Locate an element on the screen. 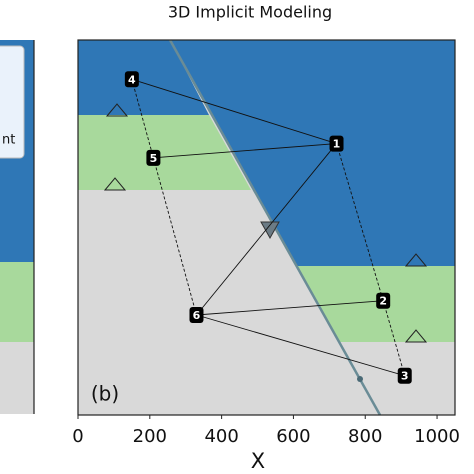 The image size is (474, 474). x-tick-label: 200 is located at coordinates (150, 436).